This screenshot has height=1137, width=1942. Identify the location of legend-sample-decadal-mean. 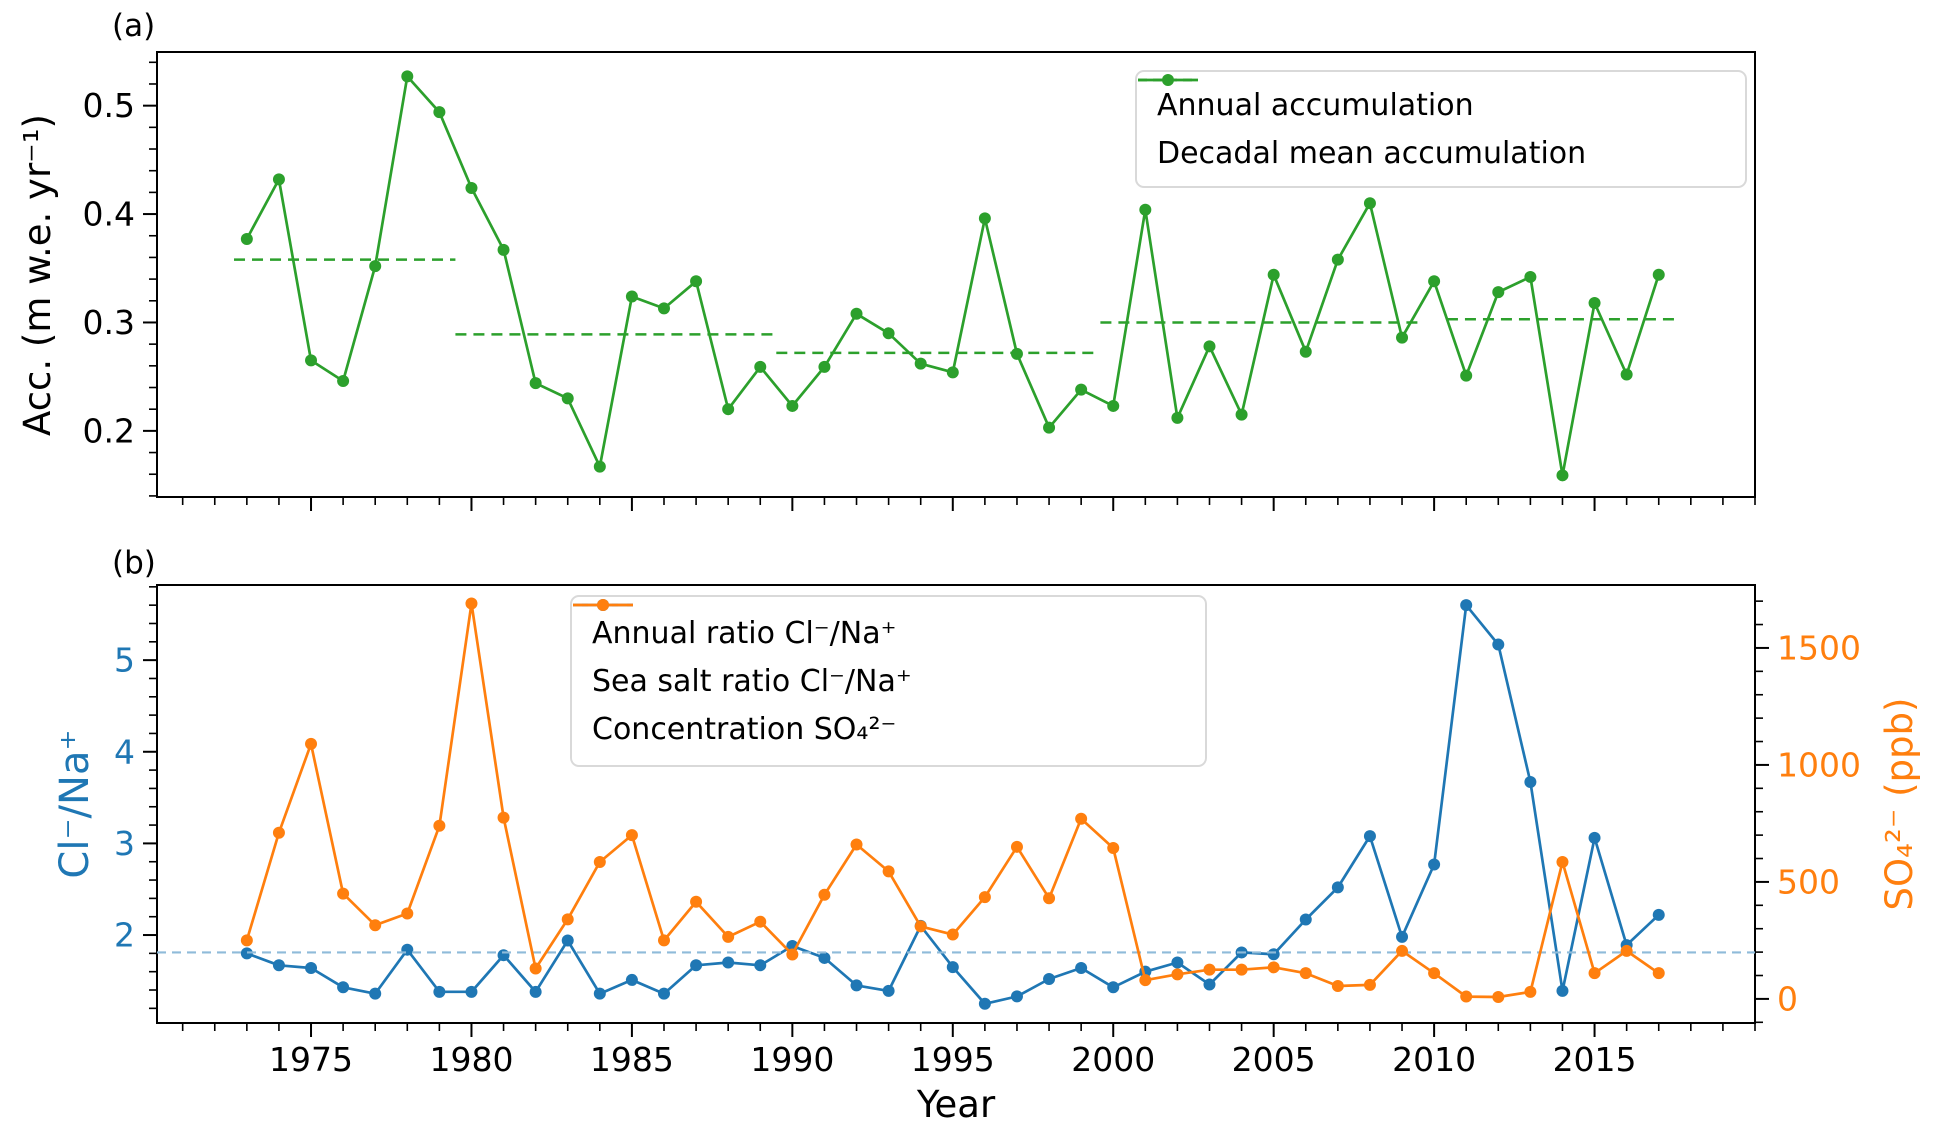
(1168, 80).